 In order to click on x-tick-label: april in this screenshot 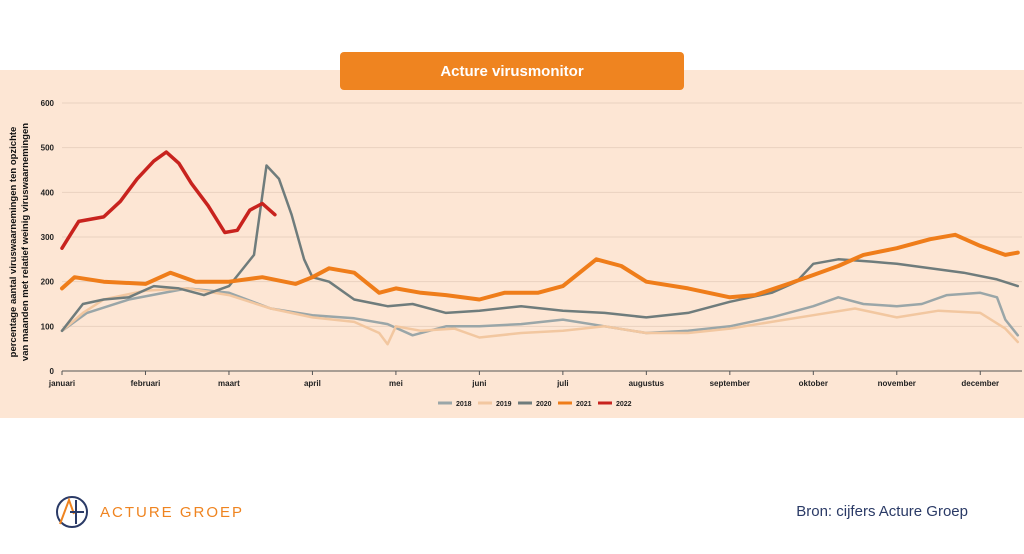, I will do `click(312, 383)`.